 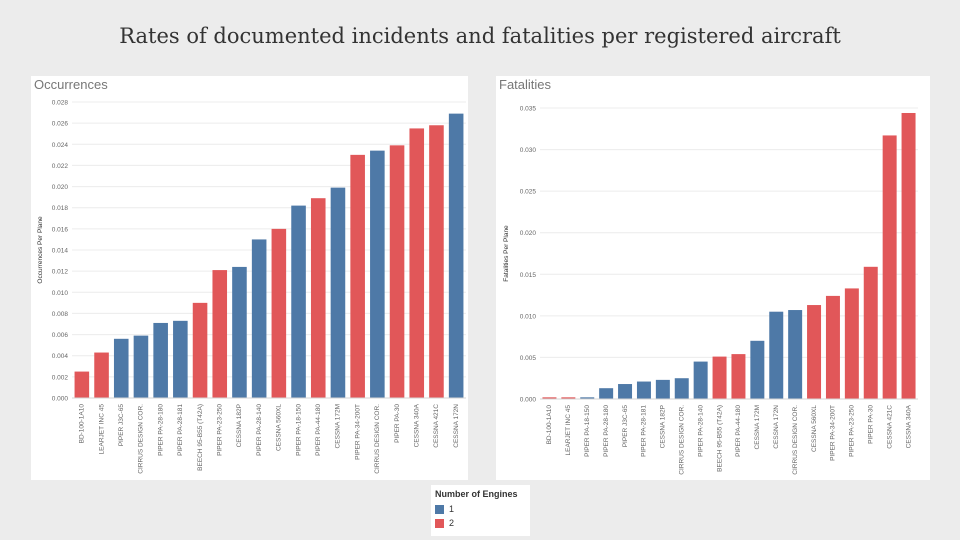 What do you see at coordinates (60, 356) in the screenshot?
I see `y-tick-label: 0.004` at bounding box center [60, 356].